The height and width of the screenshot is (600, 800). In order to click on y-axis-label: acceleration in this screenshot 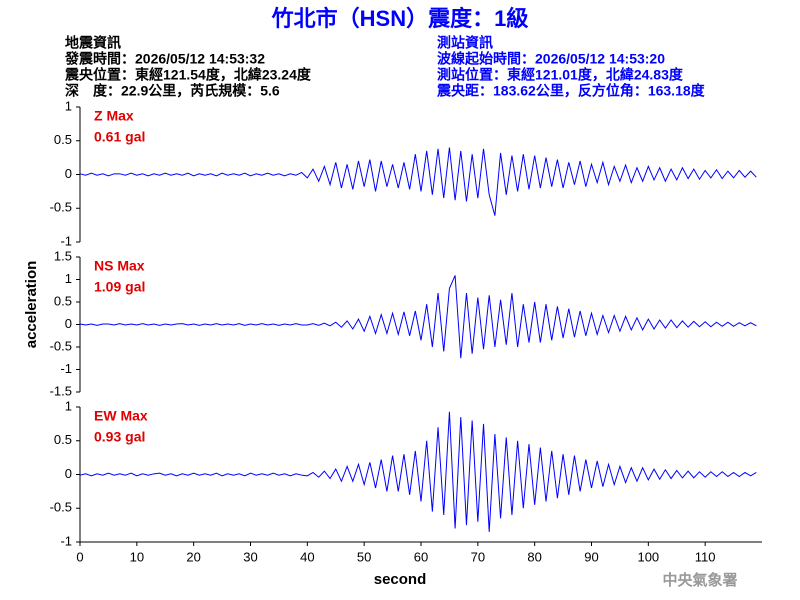, I will do `click(31, 305)`.